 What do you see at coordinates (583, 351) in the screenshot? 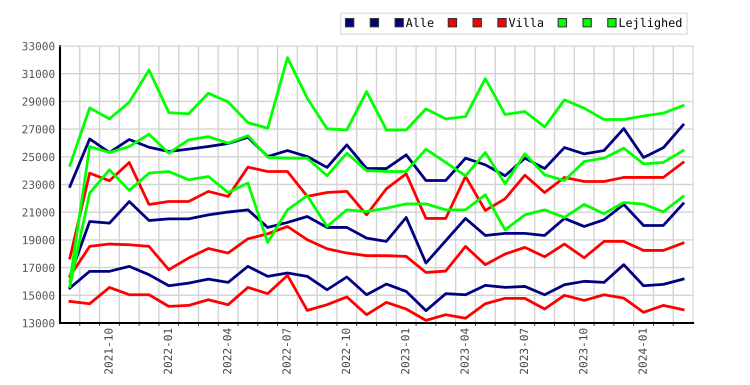
I see `x-tick-label: 2023-10` at bounding box center [583, 351].